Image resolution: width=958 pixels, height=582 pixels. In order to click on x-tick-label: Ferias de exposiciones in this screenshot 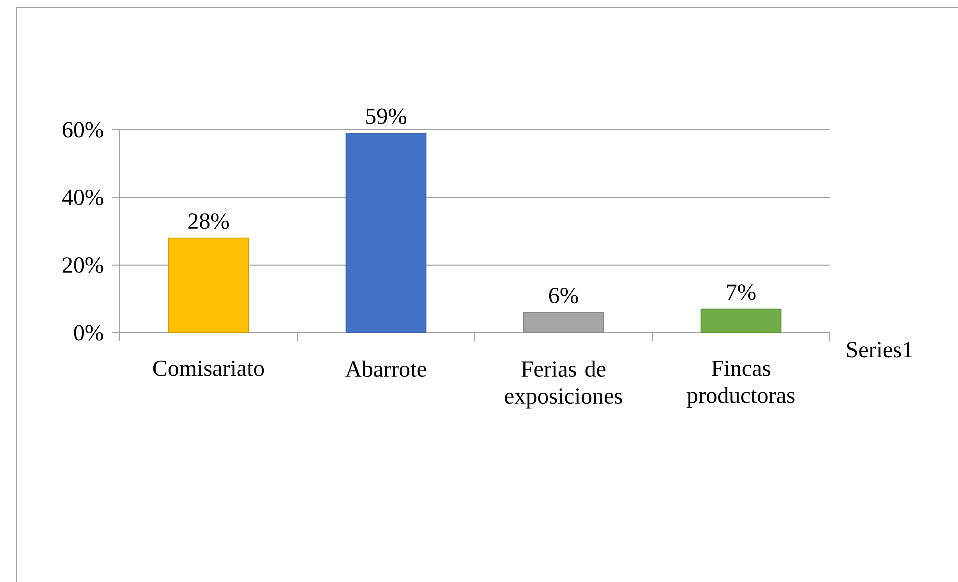, I will do `click(563, 384)`.